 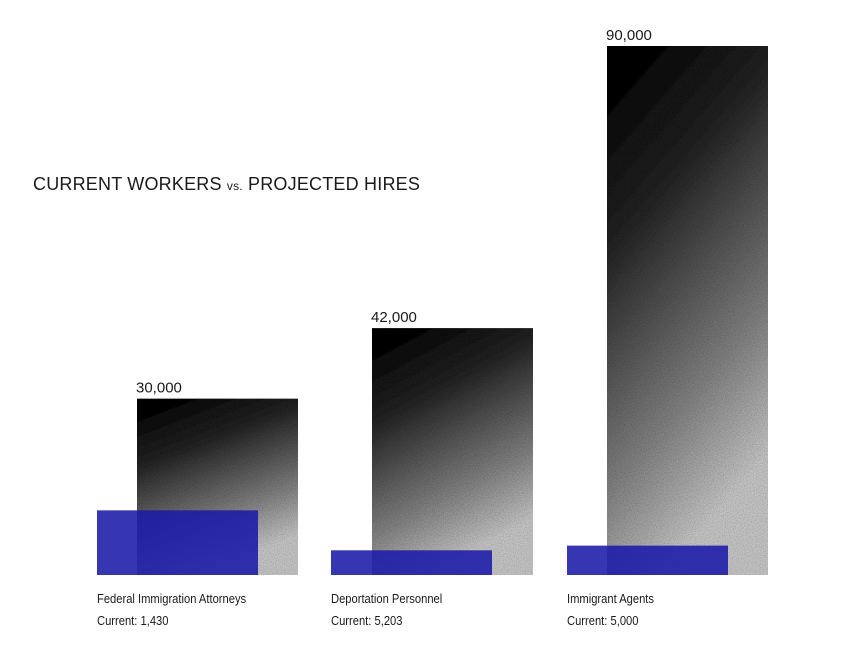 I want to click on projected-bar-deportation-personnel, so click(x=452, y=451).